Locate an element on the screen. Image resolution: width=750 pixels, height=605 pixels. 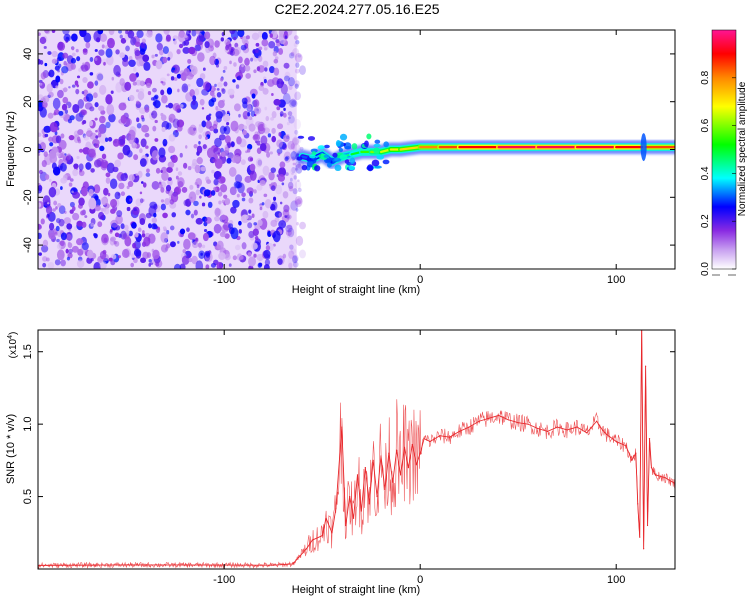
spectrogram-x-axis-label: Height of straight line (km) is located at coordinates (356, 290).